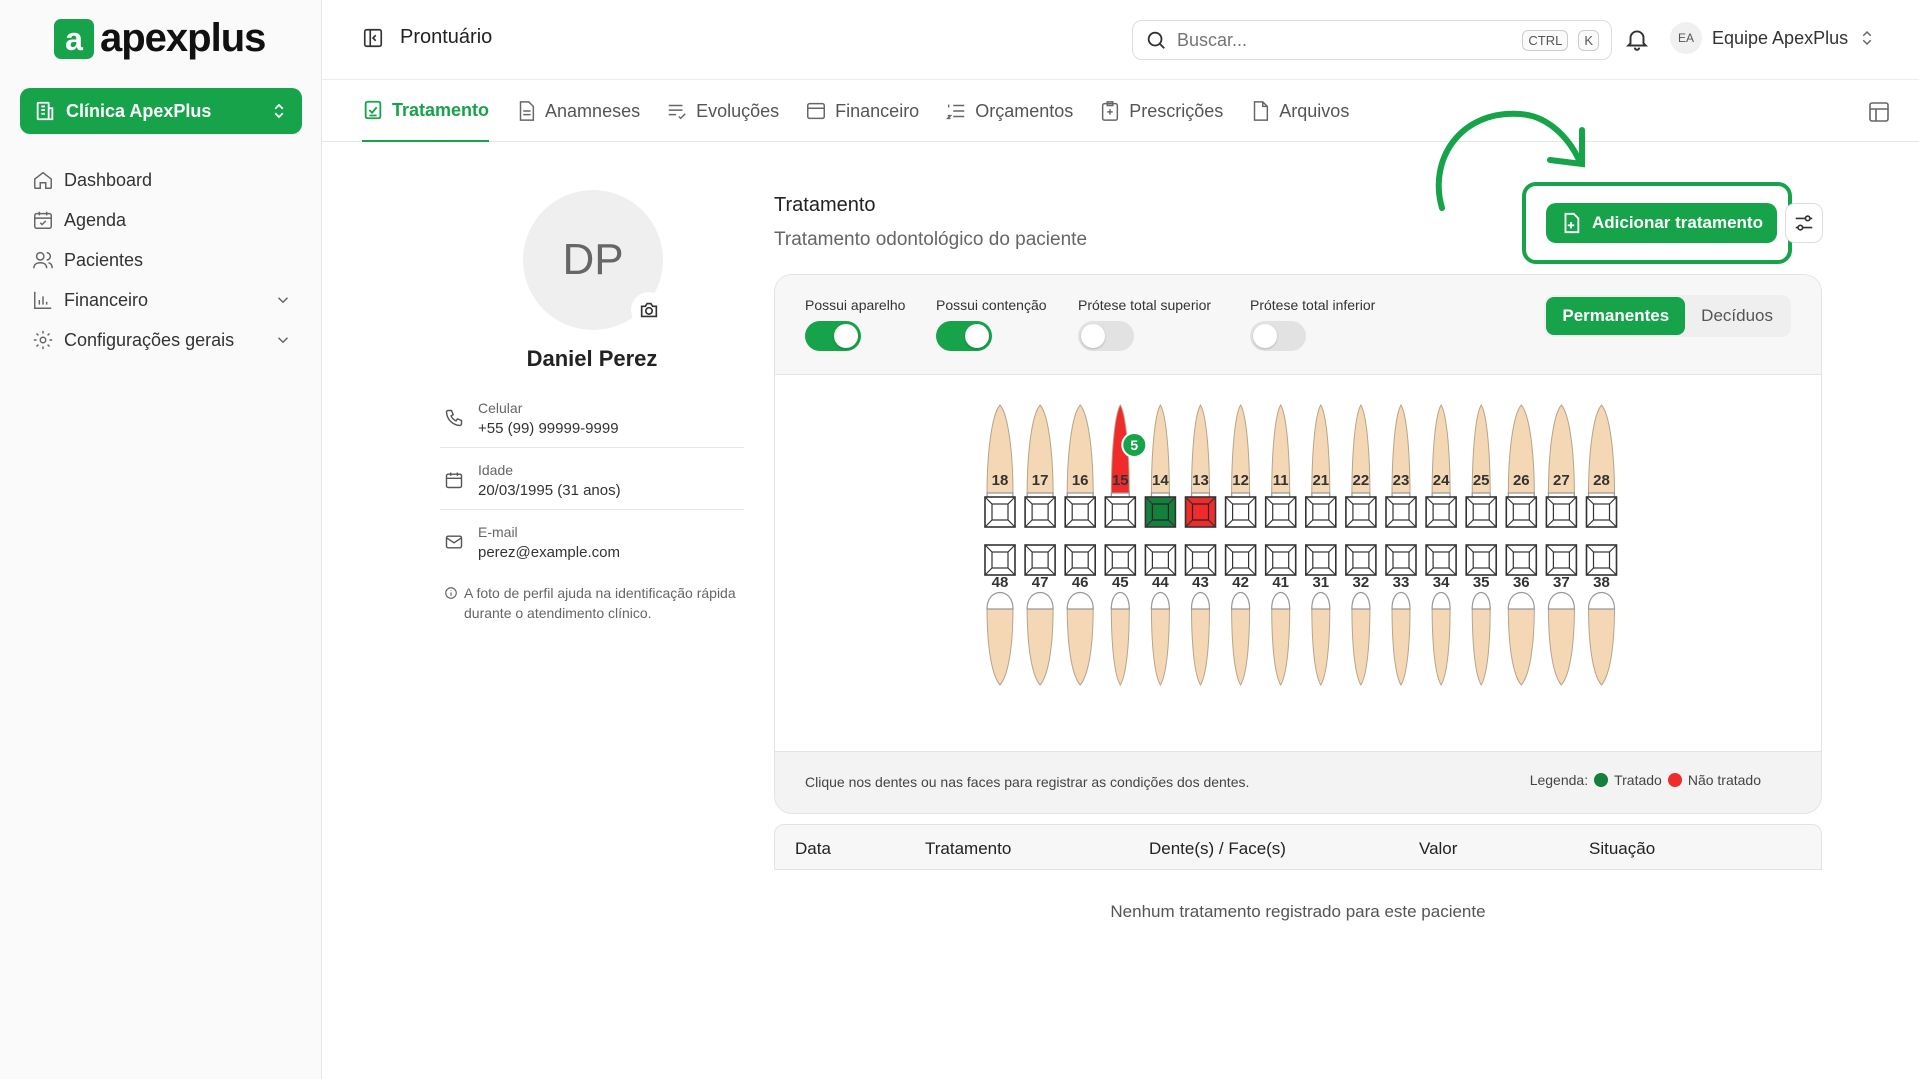 The image size is (1919, 1079). What do you see at coordinates (1217, 848) in the screenshot?
I see `col-dentes: Dente(s) / Face(s)` at bounding box center [1217, 848].